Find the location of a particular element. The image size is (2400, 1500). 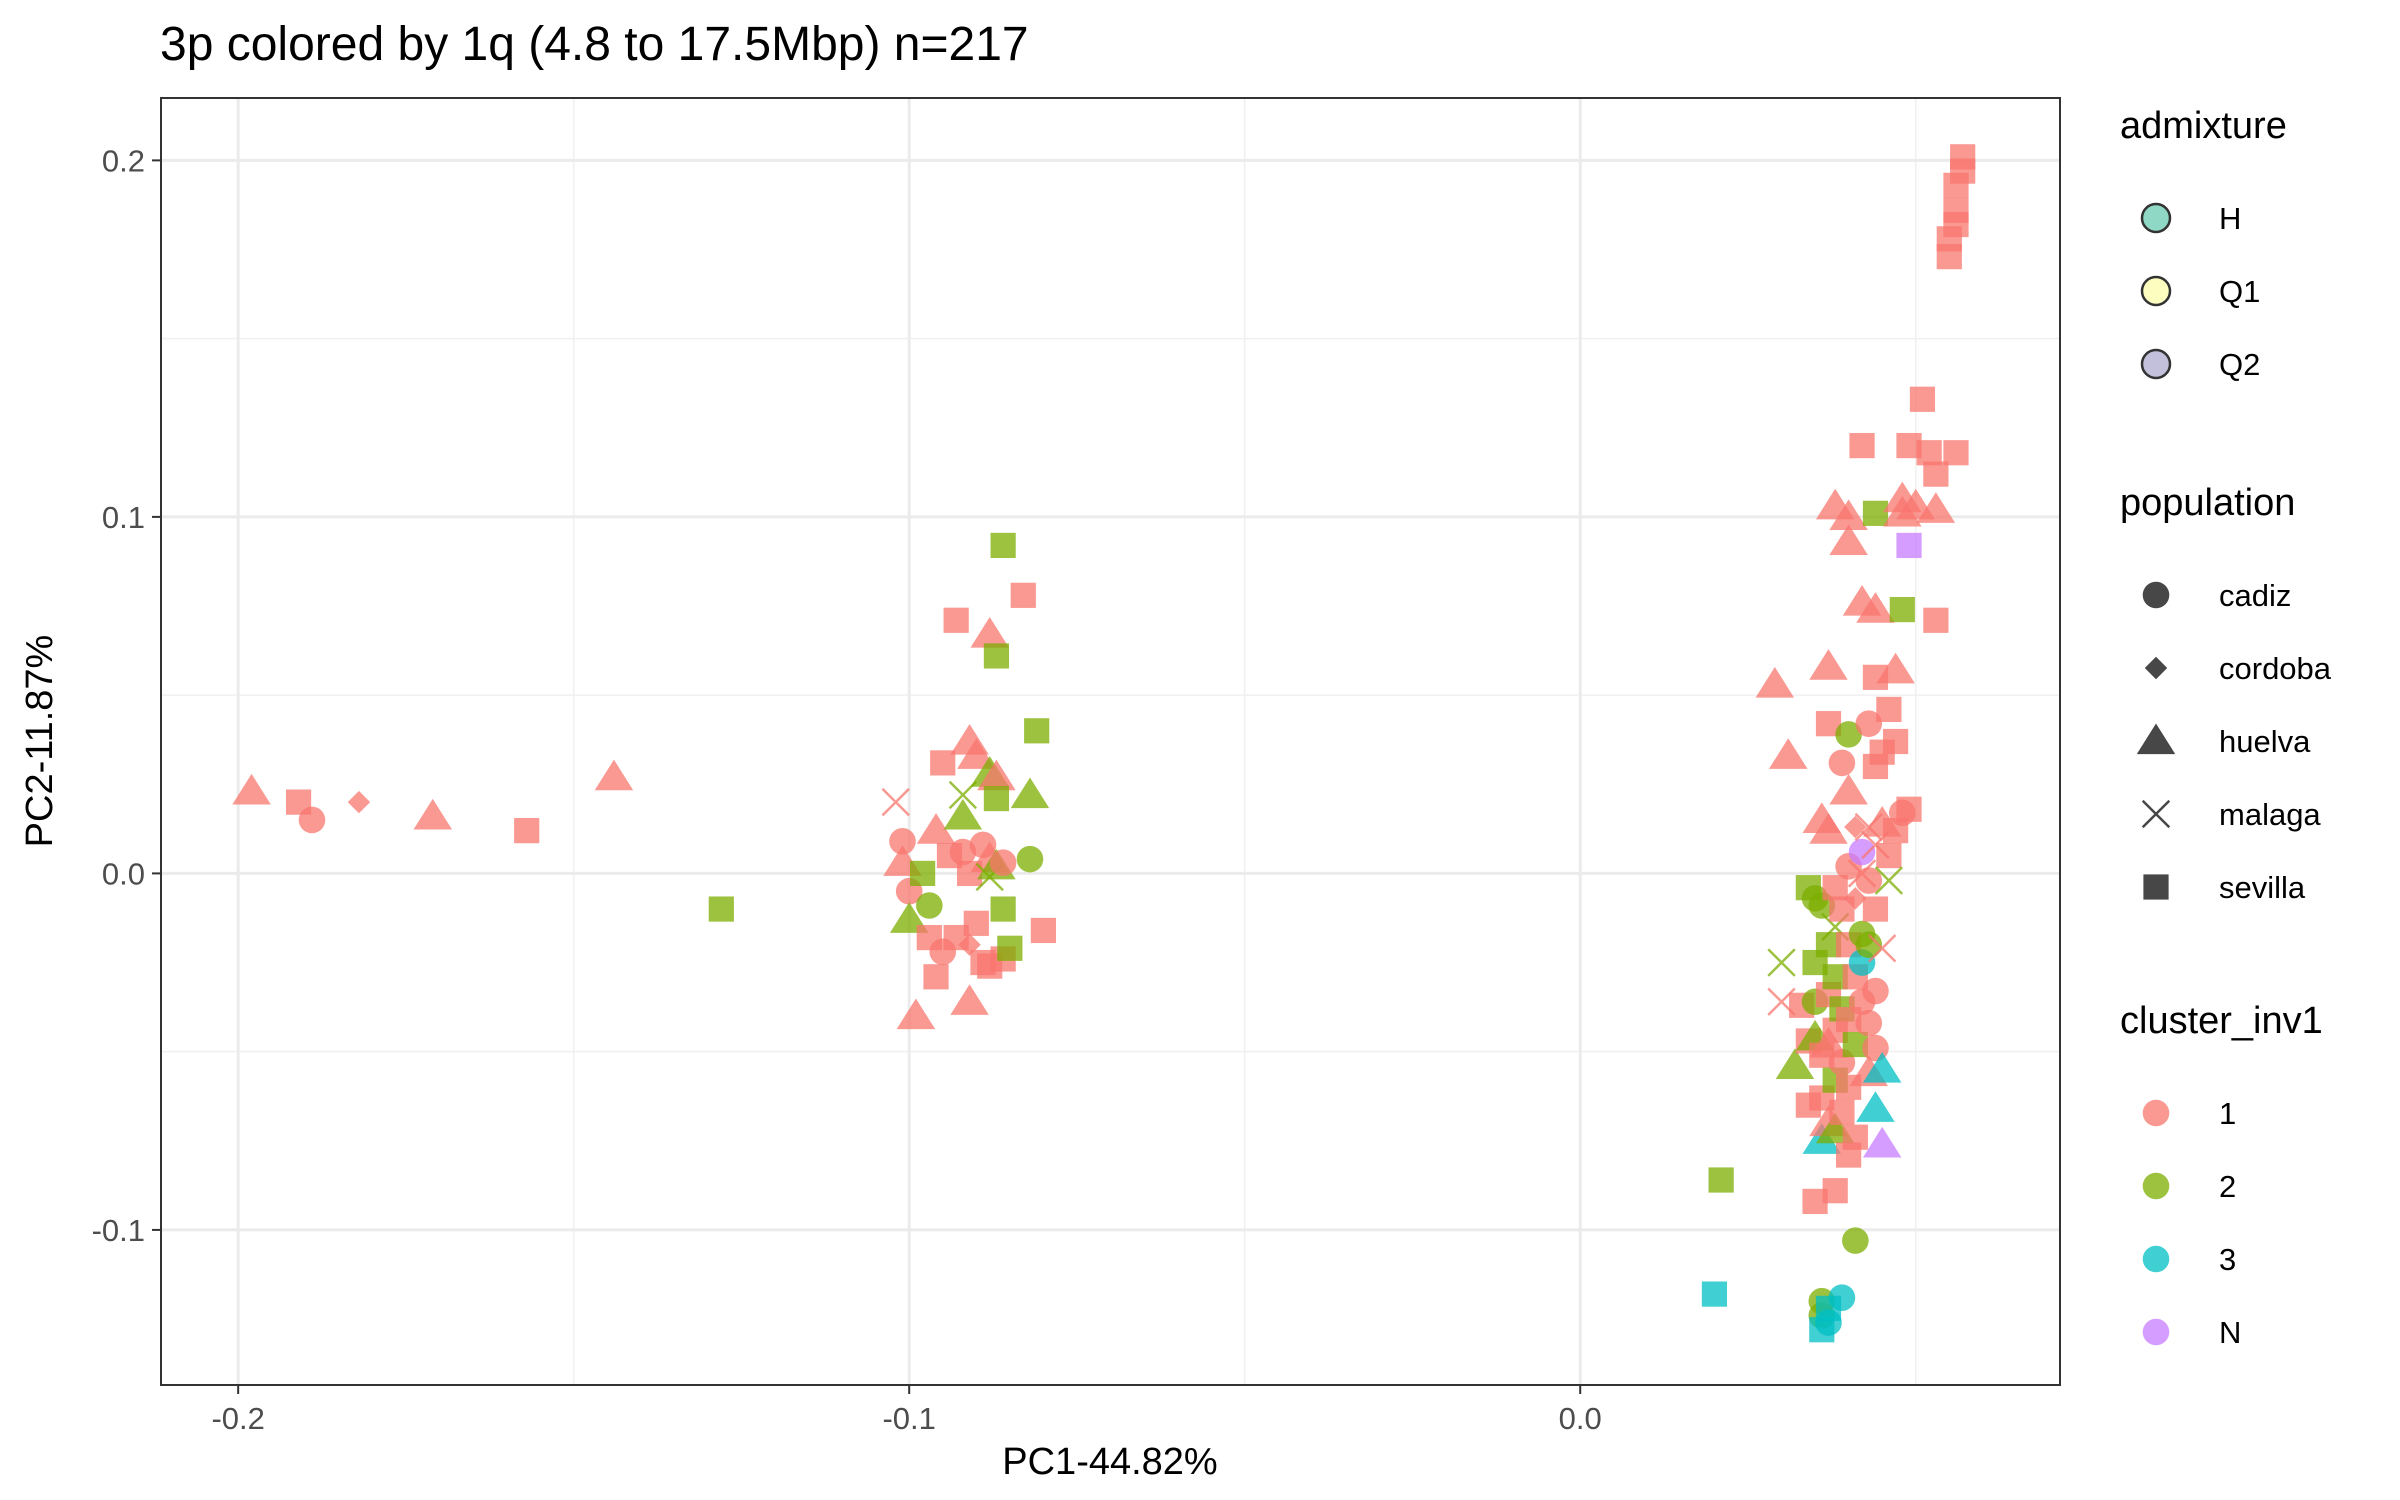

x-tick-label: -0.1 is located at coordinates (908, 1418).